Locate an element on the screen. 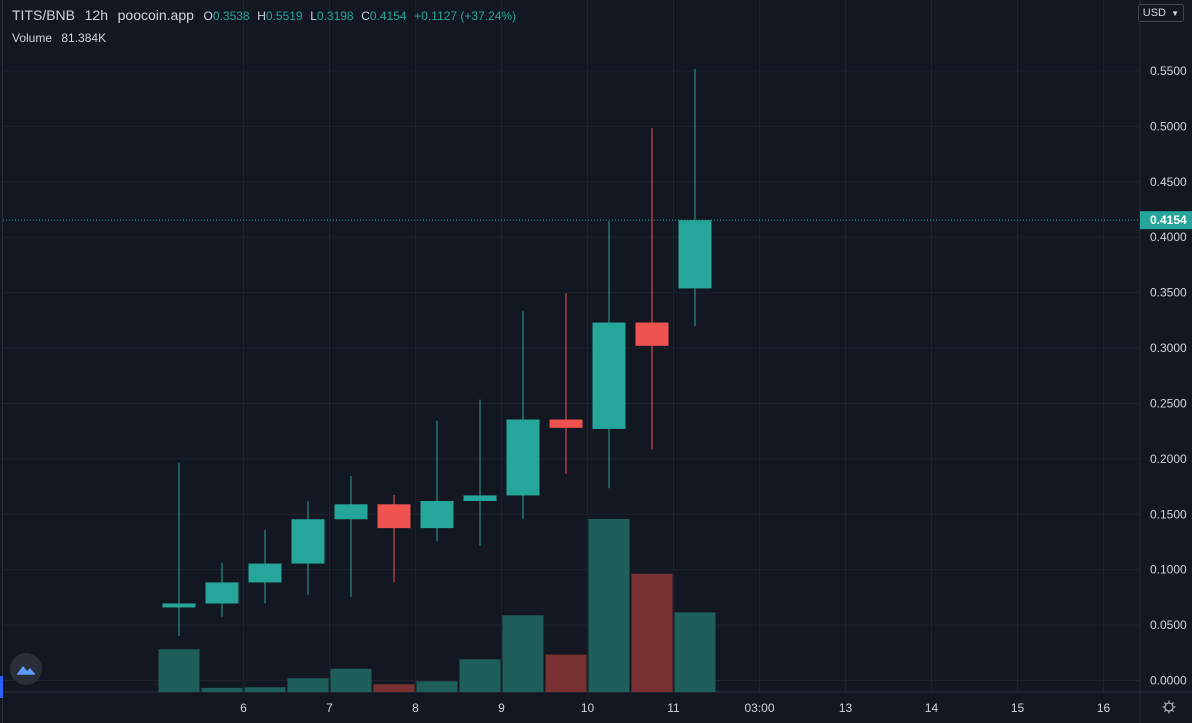 The image size is (1192, 723). price-tick-label: 0.2500 is located at coordinates (1168, 403).